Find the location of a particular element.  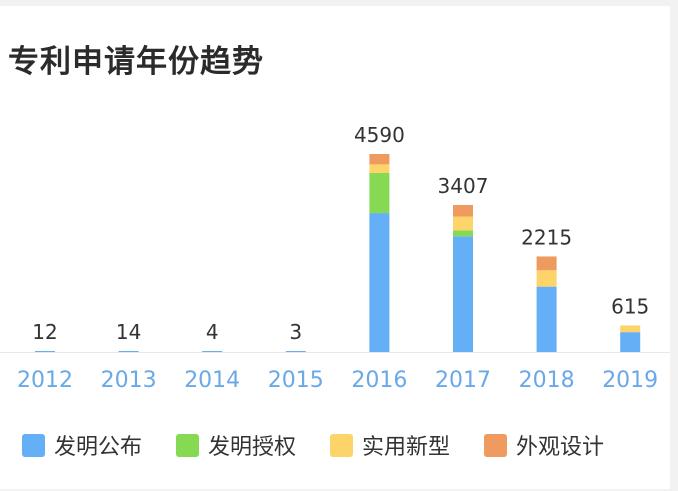

bar-2012-发明公布 is located at coordinates (45, 351).